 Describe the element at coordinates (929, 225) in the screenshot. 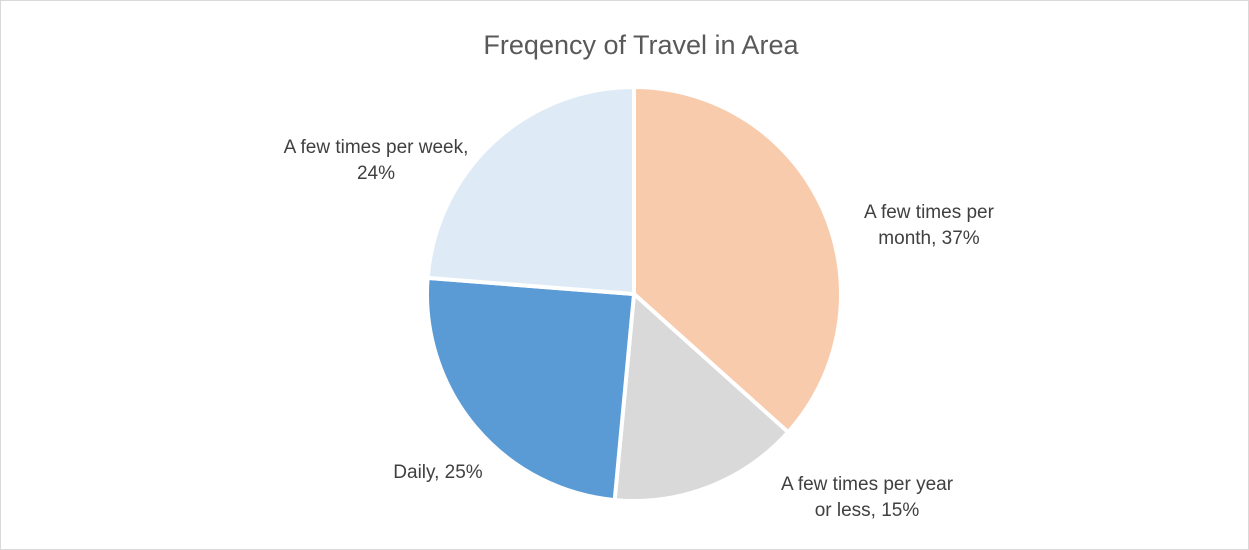

I see `data-label: A few times per month, 37%` at that location.